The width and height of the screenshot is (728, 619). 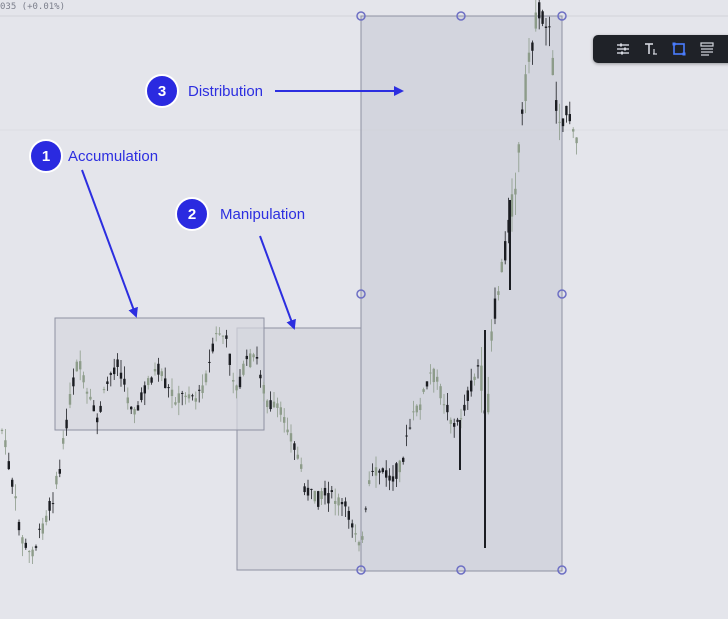 I want to click on price-change-readout: 035 (+0.01%), so click(x=33, y=7).